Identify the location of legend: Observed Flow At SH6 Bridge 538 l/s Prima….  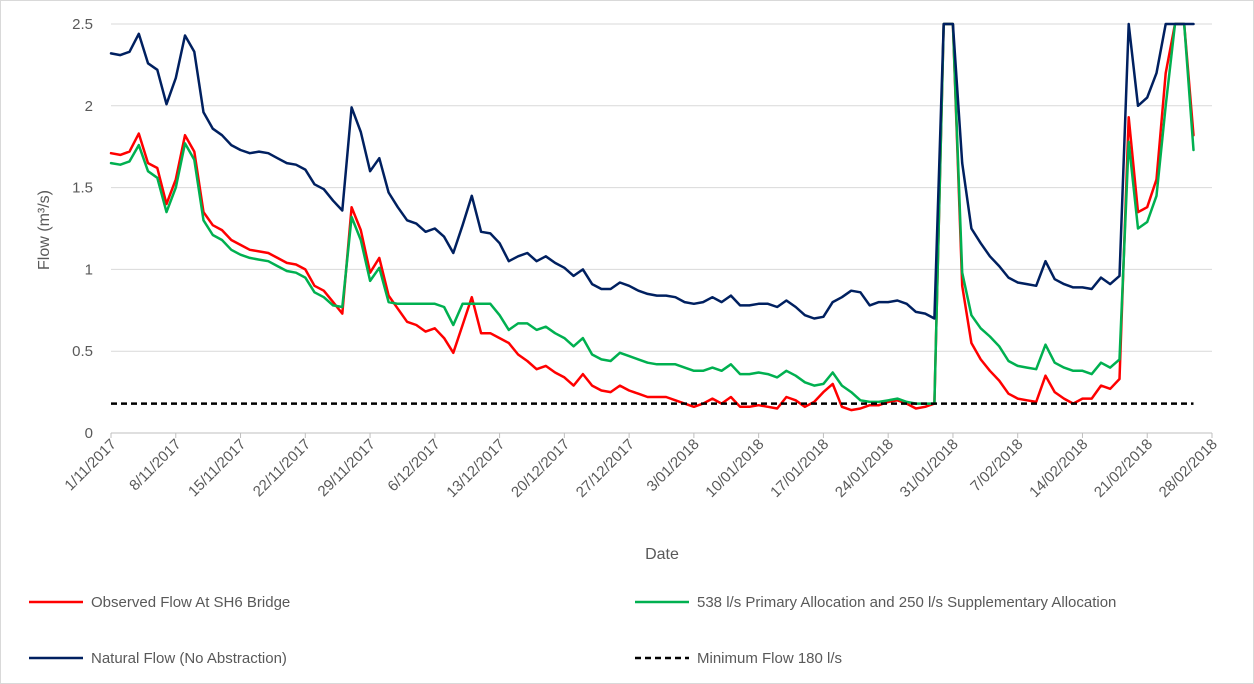
(572, 630).